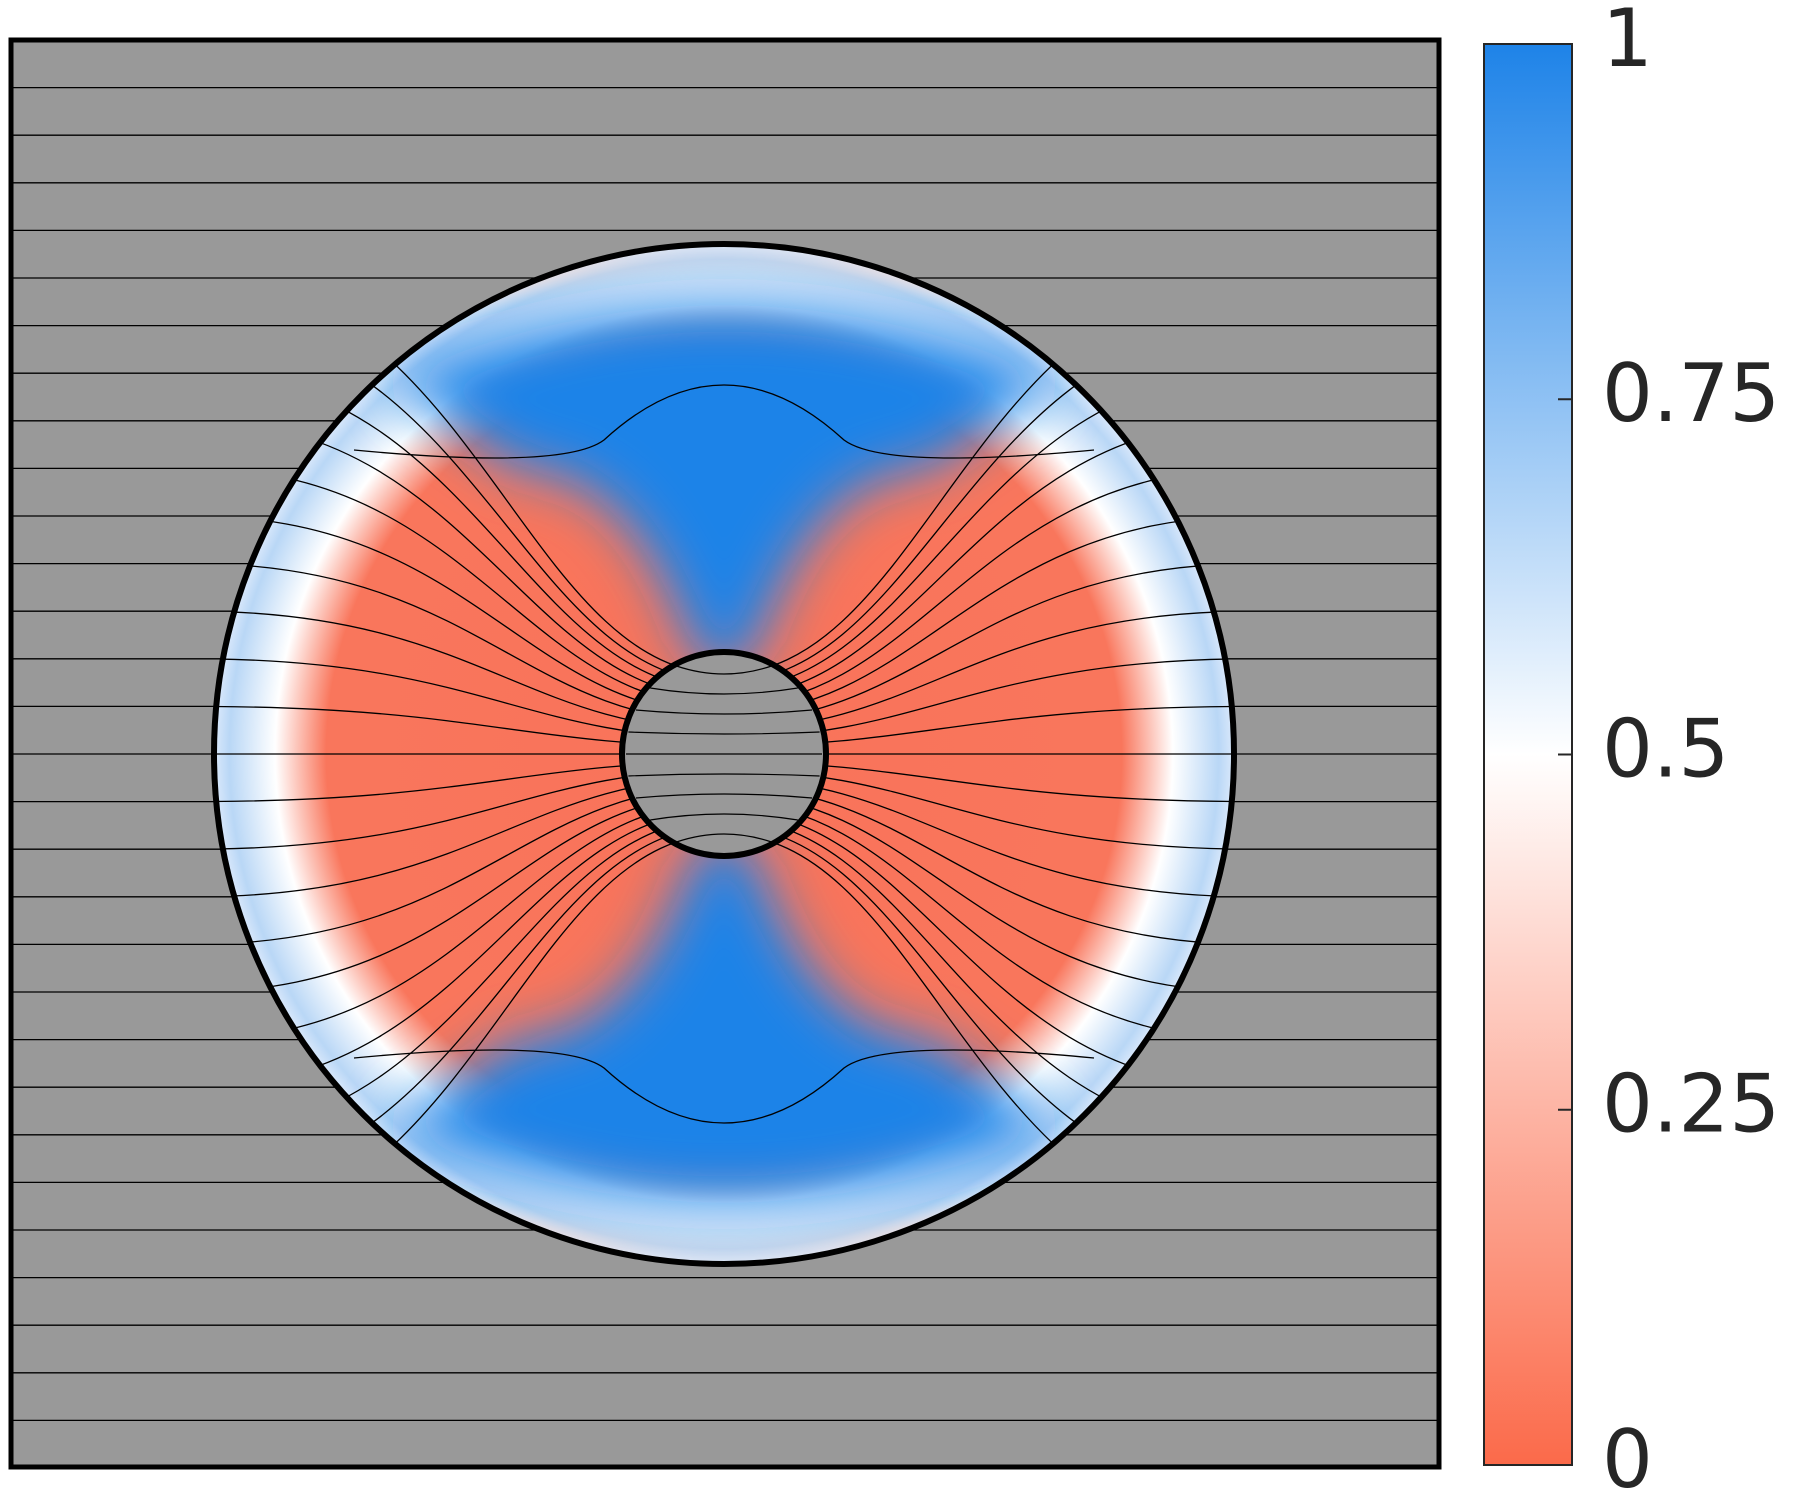 This screenshot has height=1505, width=1797. What do you see at coordinates (1691, 393) in the screenshot?
I see `colorbar-tick-label: 0.75` at bounding box center [1691, 393].